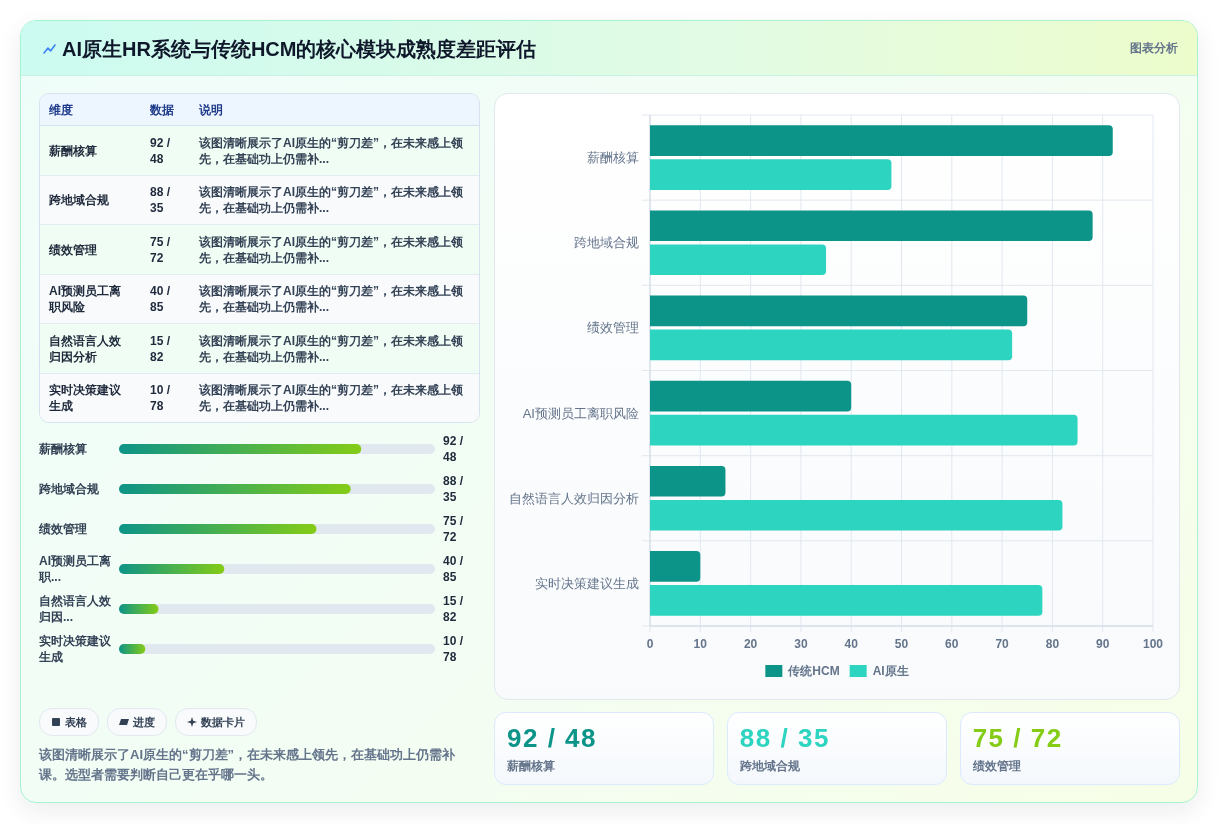 The image size is (1219, 825). I want to click on x-tick-label: 60, so click(952, 644).